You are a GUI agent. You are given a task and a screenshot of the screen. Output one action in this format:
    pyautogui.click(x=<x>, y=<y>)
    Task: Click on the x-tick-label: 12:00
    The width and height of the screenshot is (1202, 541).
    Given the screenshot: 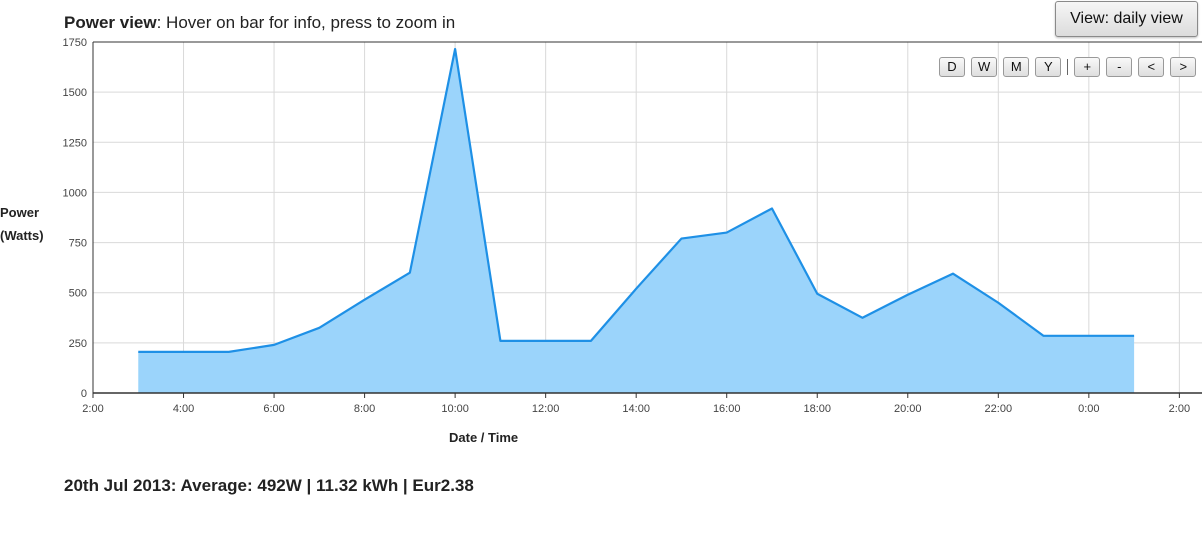 What is the action you would take?
    pyautogui.click(x=546, y=409)
    